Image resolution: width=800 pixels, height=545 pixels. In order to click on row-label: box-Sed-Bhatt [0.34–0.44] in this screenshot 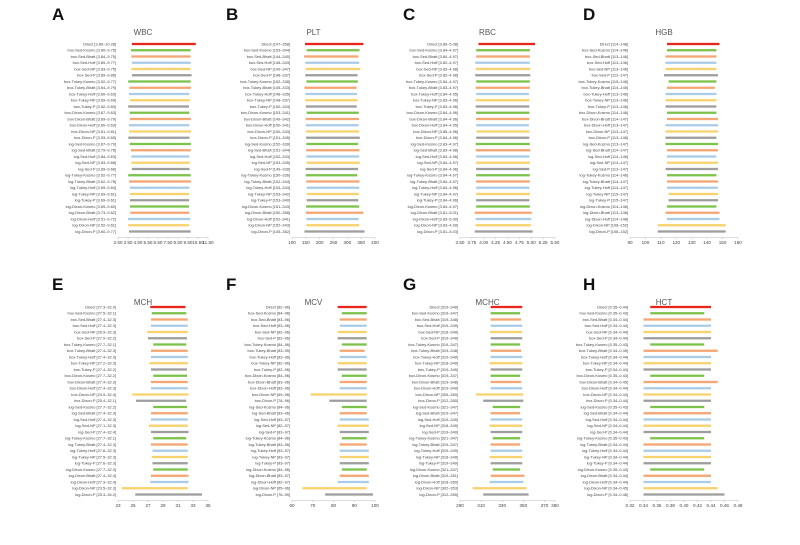, I will do `click(605, 319)`.